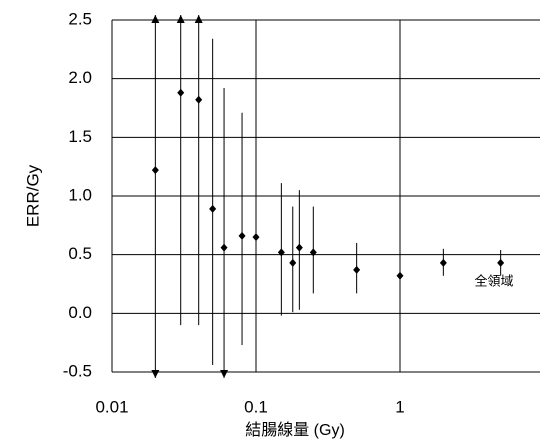  What do you see at coordinates (77, 370) in the screenshot?
I see `y-tick-label: -0.5` at bounding box center [77, 370].